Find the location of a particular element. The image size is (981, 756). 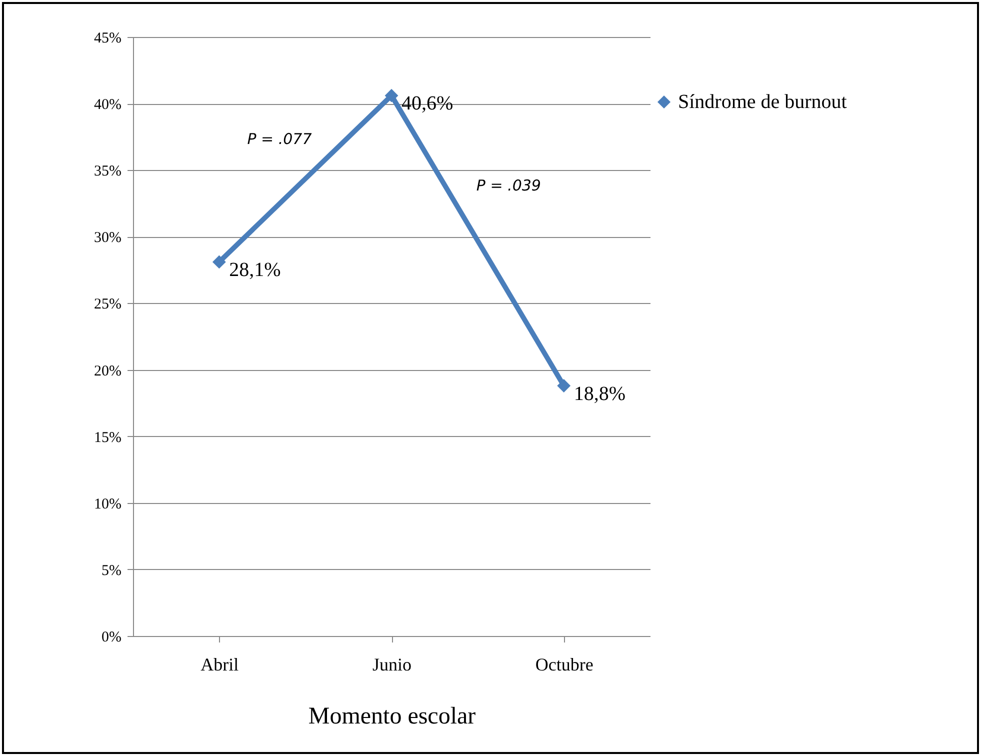

y-tick-label: 5% is located at coordinates (112, 570).